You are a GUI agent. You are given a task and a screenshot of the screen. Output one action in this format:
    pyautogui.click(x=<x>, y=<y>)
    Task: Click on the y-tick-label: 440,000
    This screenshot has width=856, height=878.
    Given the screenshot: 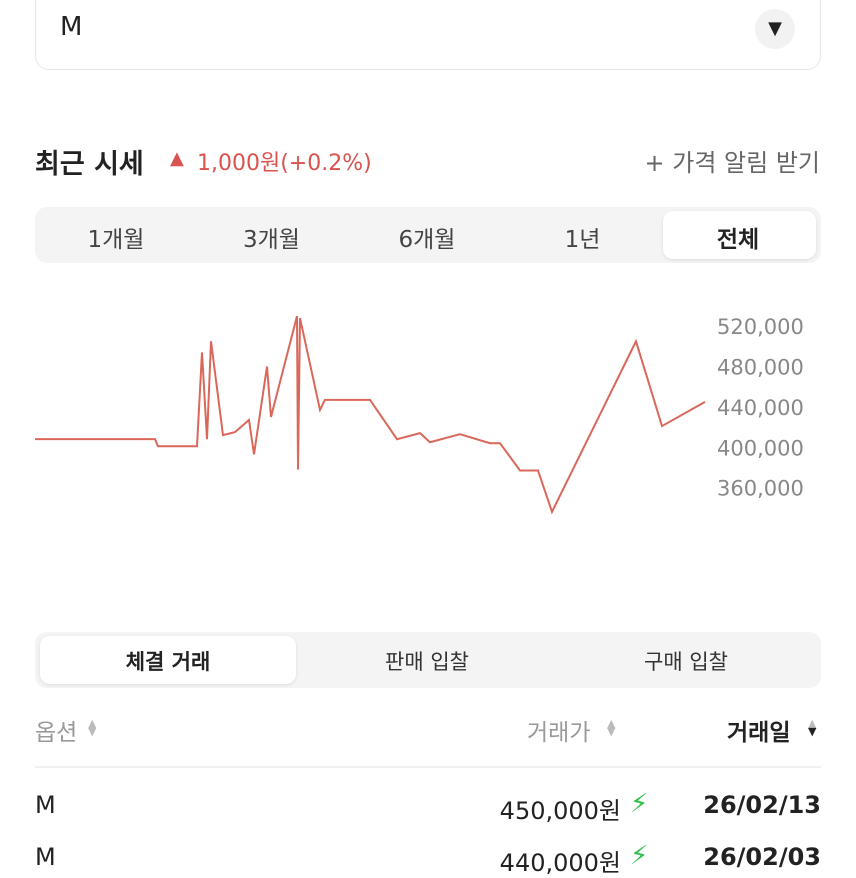 What is the action you would take?
    pyautogui.click(x=760, y=408)
    